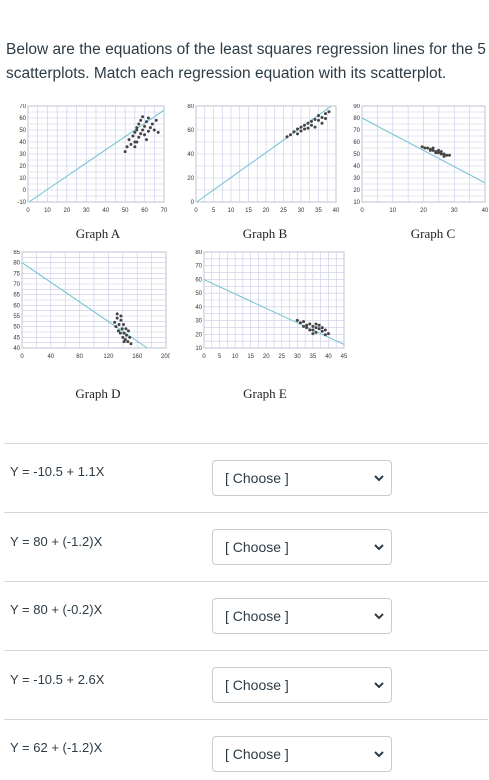 The height and width of the screenshot is (780, 489). I want to click on y-tick-label: 65, so click(16, 296).